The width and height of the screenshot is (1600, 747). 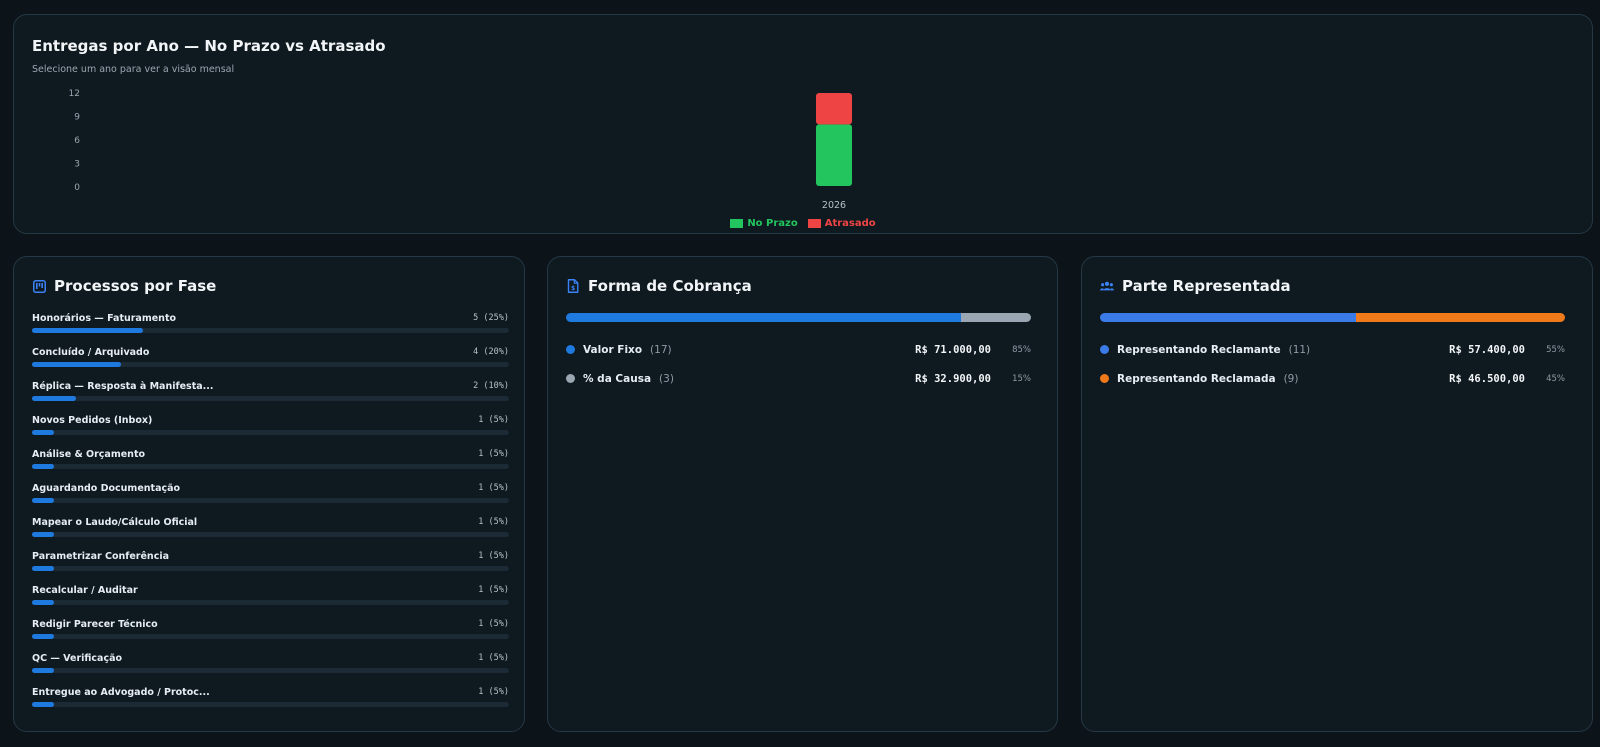 What do you see at coordinates (460, 150) in the screenshot?
I see `deliveries-chart: 0 3 6 9 12 2026` at bounding box center [460, 150].